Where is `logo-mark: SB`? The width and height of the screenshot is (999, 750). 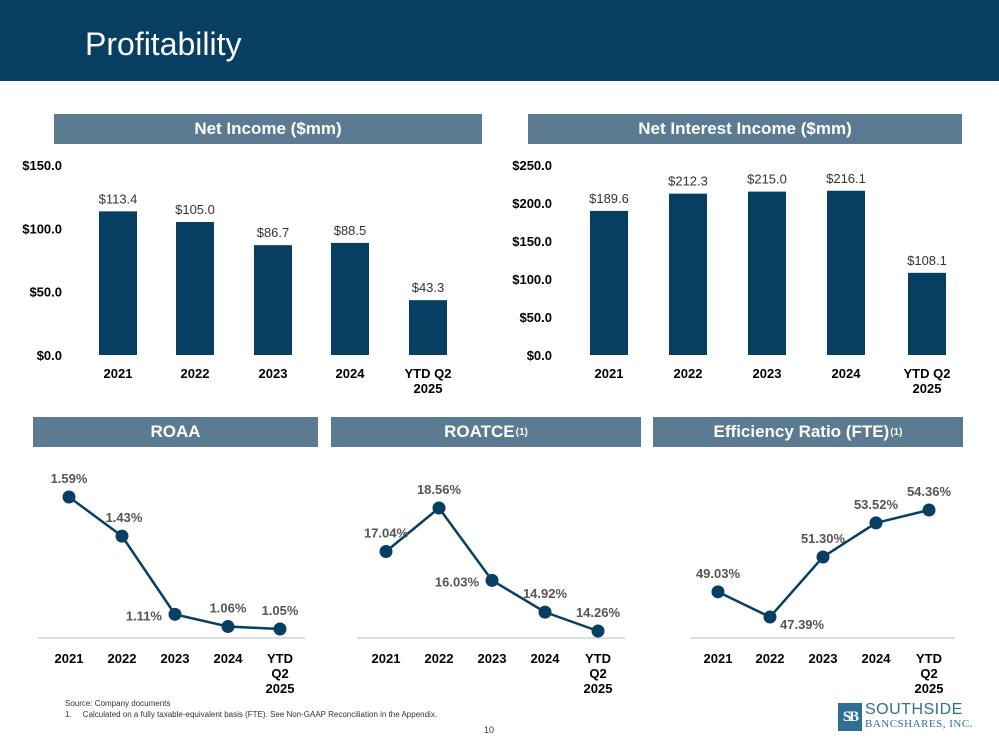 logo-mark: SB is located at coordinates (850, 717).